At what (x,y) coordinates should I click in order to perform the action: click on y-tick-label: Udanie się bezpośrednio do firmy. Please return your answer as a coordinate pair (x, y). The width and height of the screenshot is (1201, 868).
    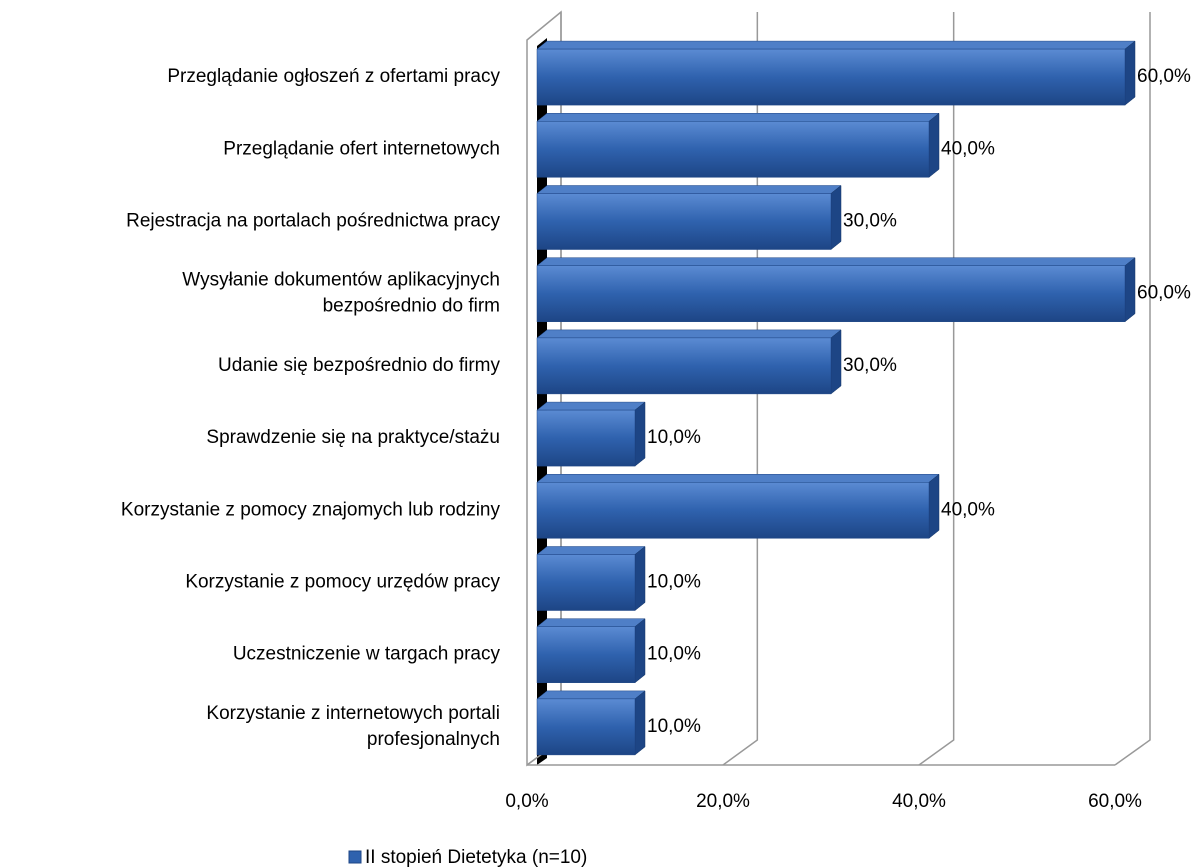
    Looking at the image, I should click on (359, 365).